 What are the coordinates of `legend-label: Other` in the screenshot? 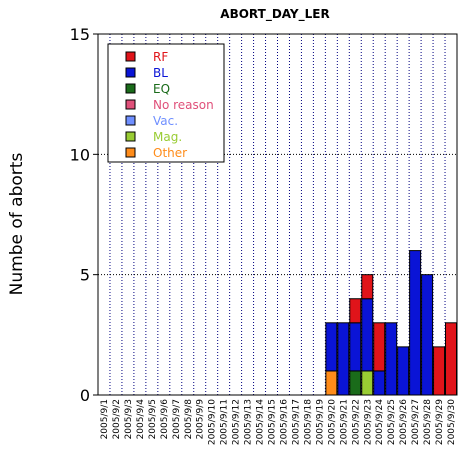 It's located at (170, 153).